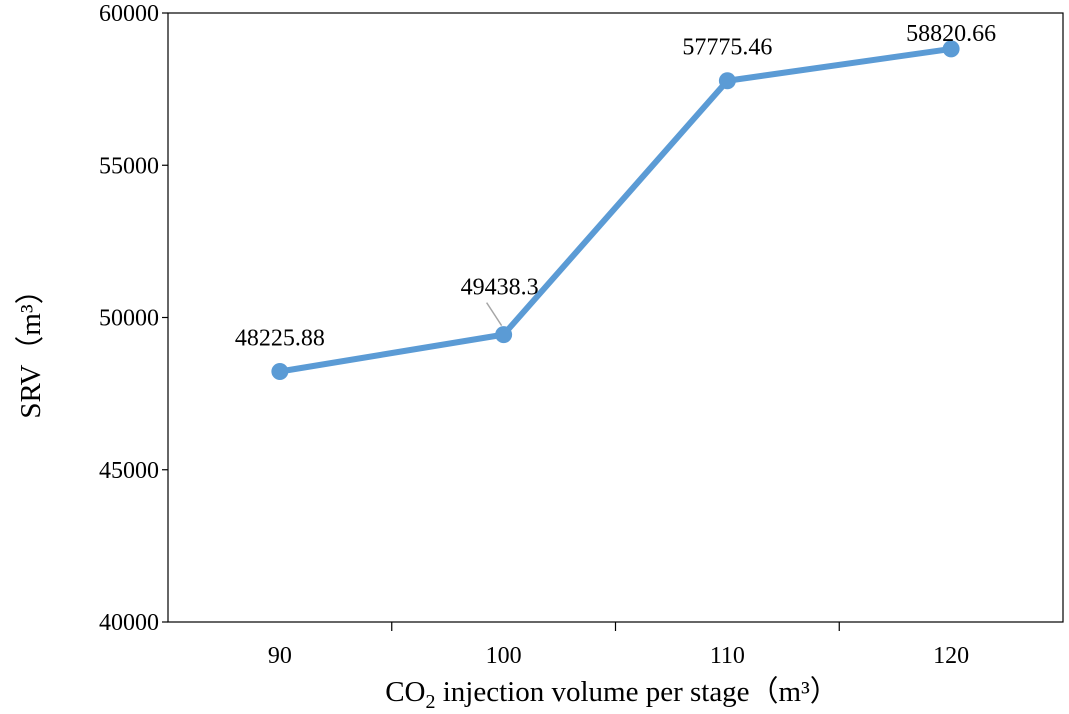 Image resolution: width=1069 pixels, height=714 pixels. What do you see at coordinates (504, 656) in the screenshot?
I see `x-tick-label: 100` at bounding box center [504, 656].